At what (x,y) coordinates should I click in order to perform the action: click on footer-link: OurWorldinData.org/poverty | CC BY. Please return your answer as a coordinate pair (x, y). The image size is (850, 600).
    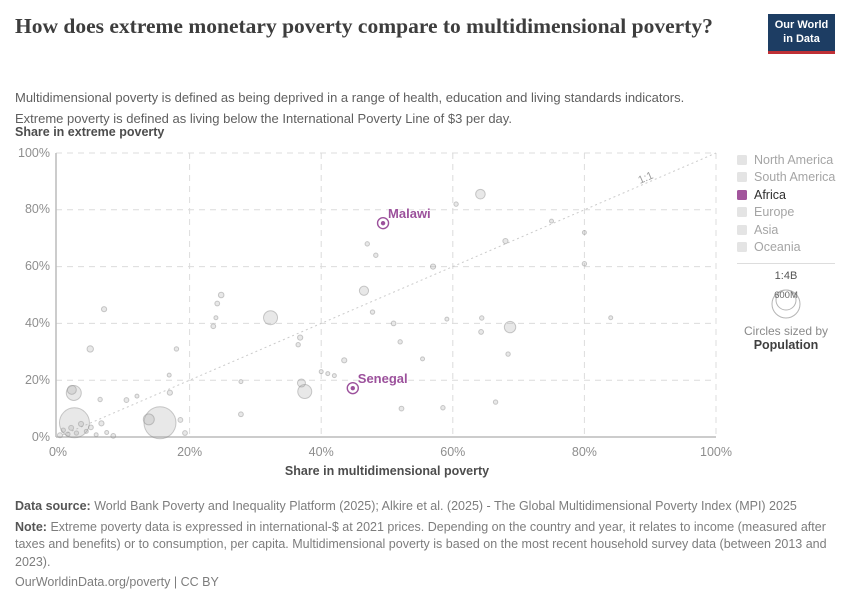
    Looking at the image, I should click on (117, 582).